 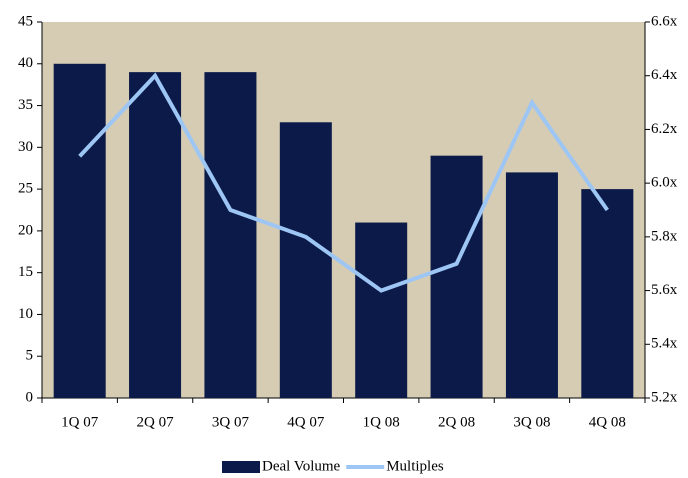 I want to click on y2-tick-label: 6.6x, so click(x=664, y=21).